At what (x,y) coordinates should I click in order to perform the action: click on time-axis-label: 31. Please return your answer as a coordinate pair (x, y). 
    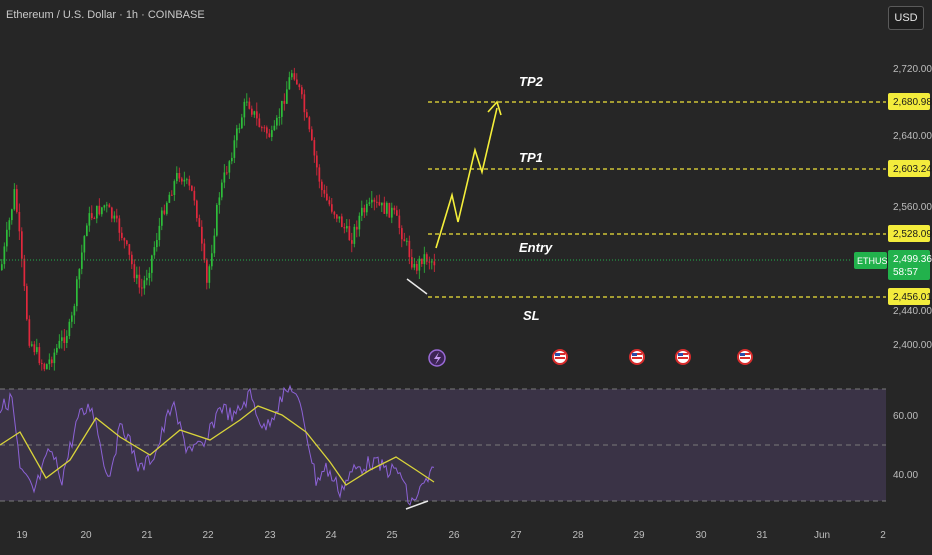
    Looking at the image, I should click on (762, 535).